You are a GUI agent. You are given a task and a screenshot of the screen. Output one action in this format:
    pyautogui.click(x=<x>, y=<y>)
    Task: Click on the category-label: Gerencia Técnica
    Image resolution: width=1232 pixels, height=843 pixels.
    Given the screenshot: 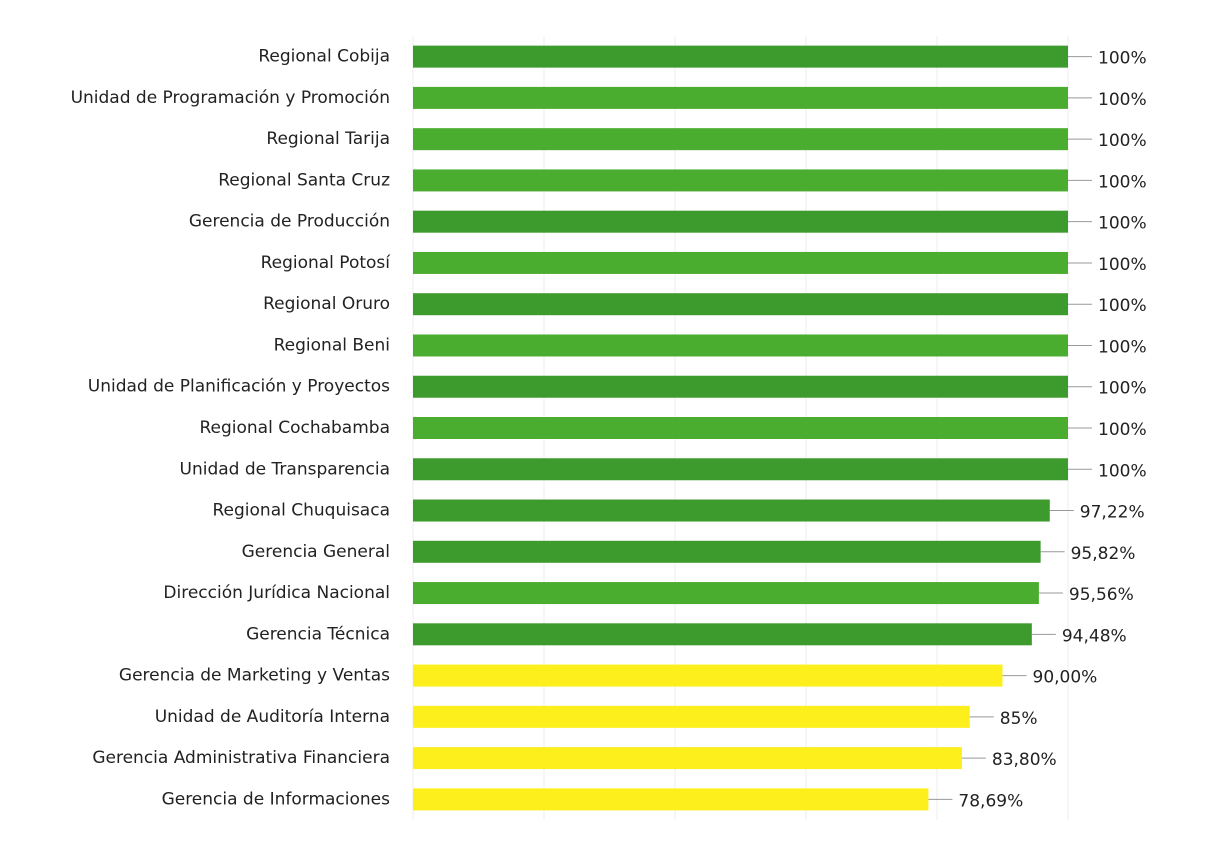 What is the action you would take?
    pyautogui.click(x=318, y=634)
    